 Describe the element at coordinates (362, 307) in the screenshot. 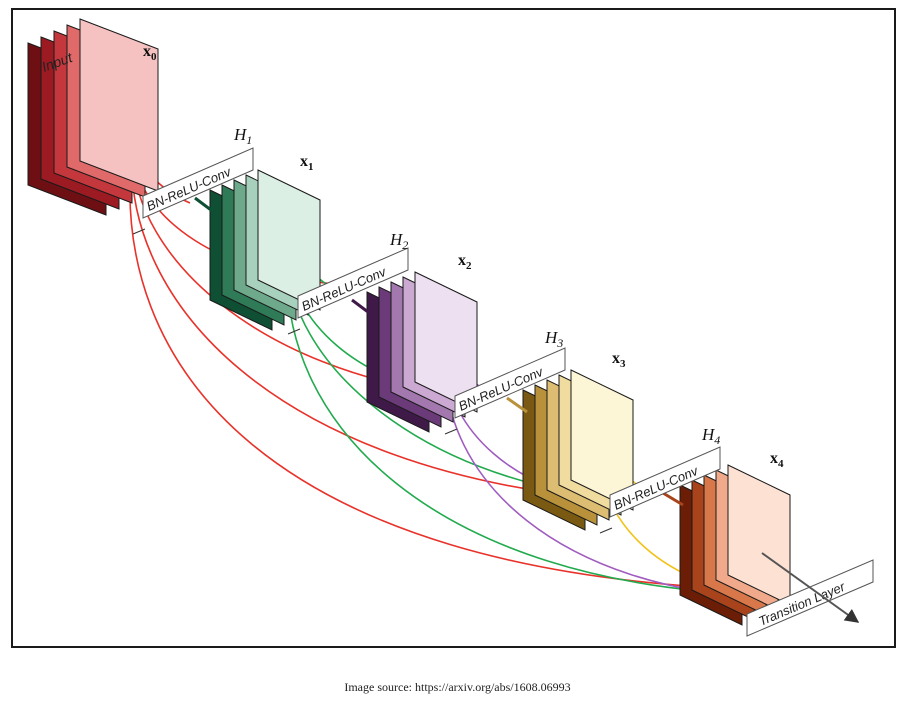

I see `connector-h2` at that location.